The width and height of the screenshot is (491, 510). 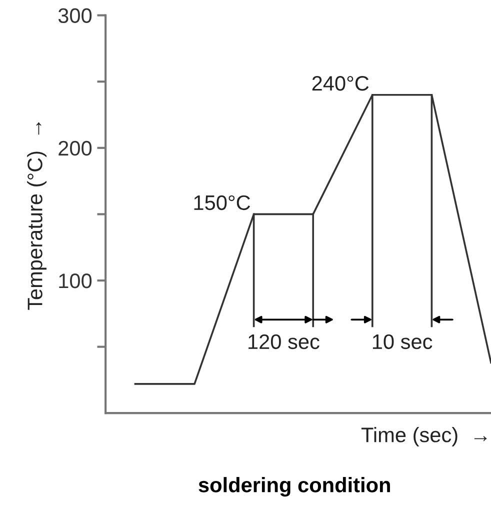 What do you see at coordinates (75, 148) in the screenshot?
I see `y-tick-label: 200` at bounding box center [75, 148].